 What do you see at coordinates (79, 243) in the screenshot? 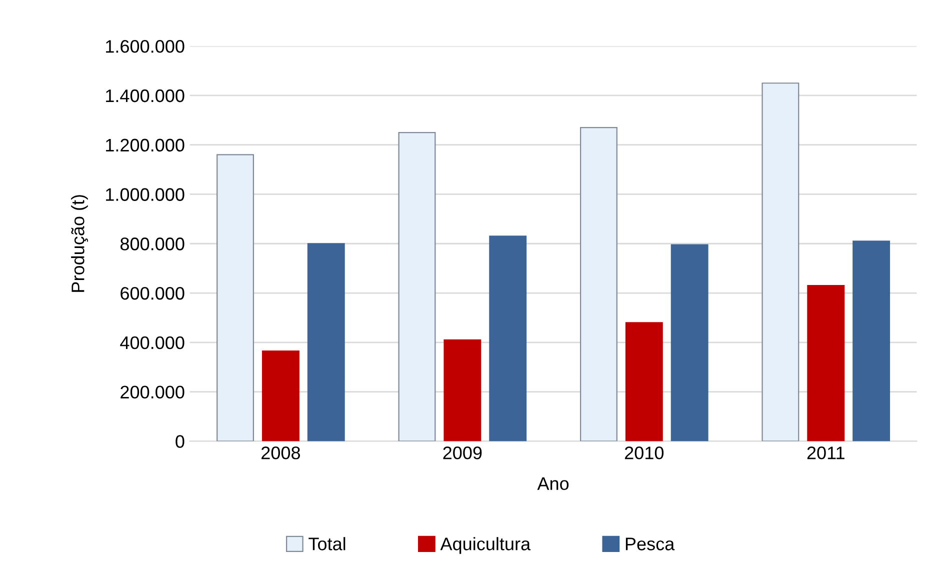
I see `y-axis-title: Produção (t)` at bounding box center [79, 243].